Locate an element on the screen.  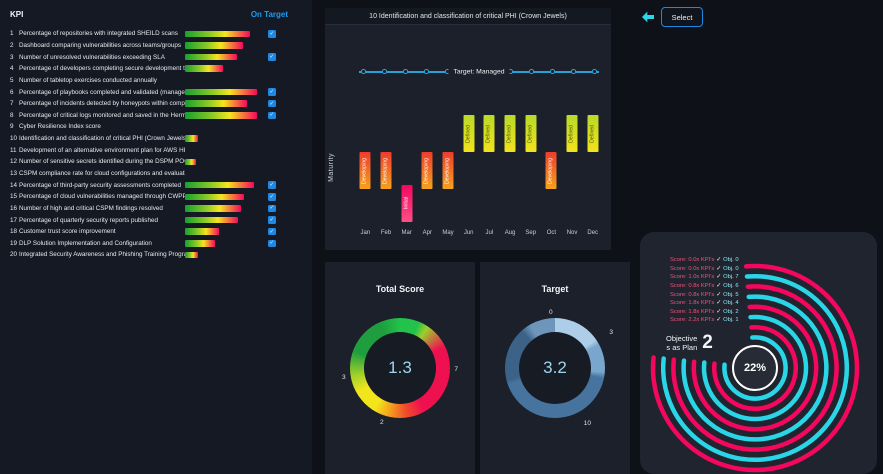
legend-score: Score: 1.0x KPI's is located at coordinates (692, 277).